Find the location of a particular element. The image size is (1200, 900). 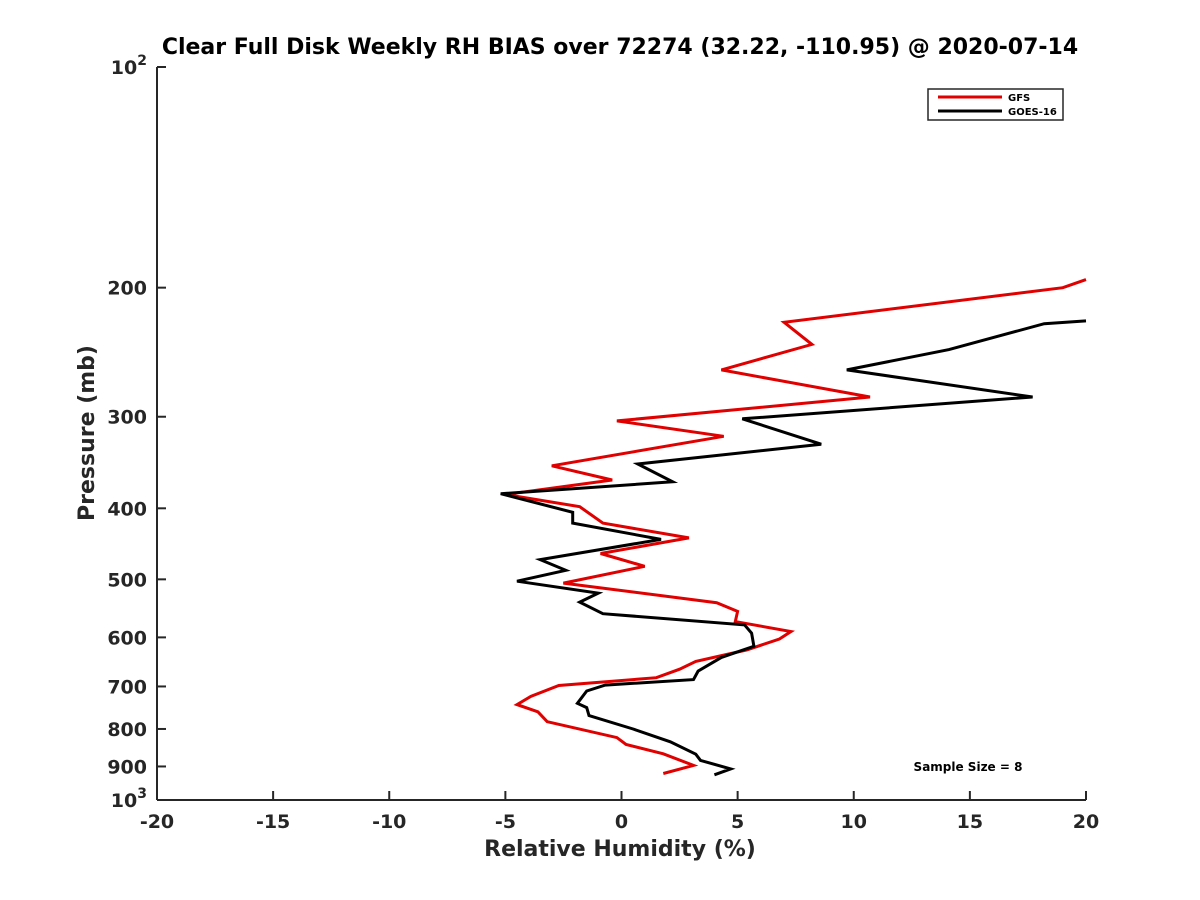

x-tick-label: 5 is located at coordinates (737, 822).